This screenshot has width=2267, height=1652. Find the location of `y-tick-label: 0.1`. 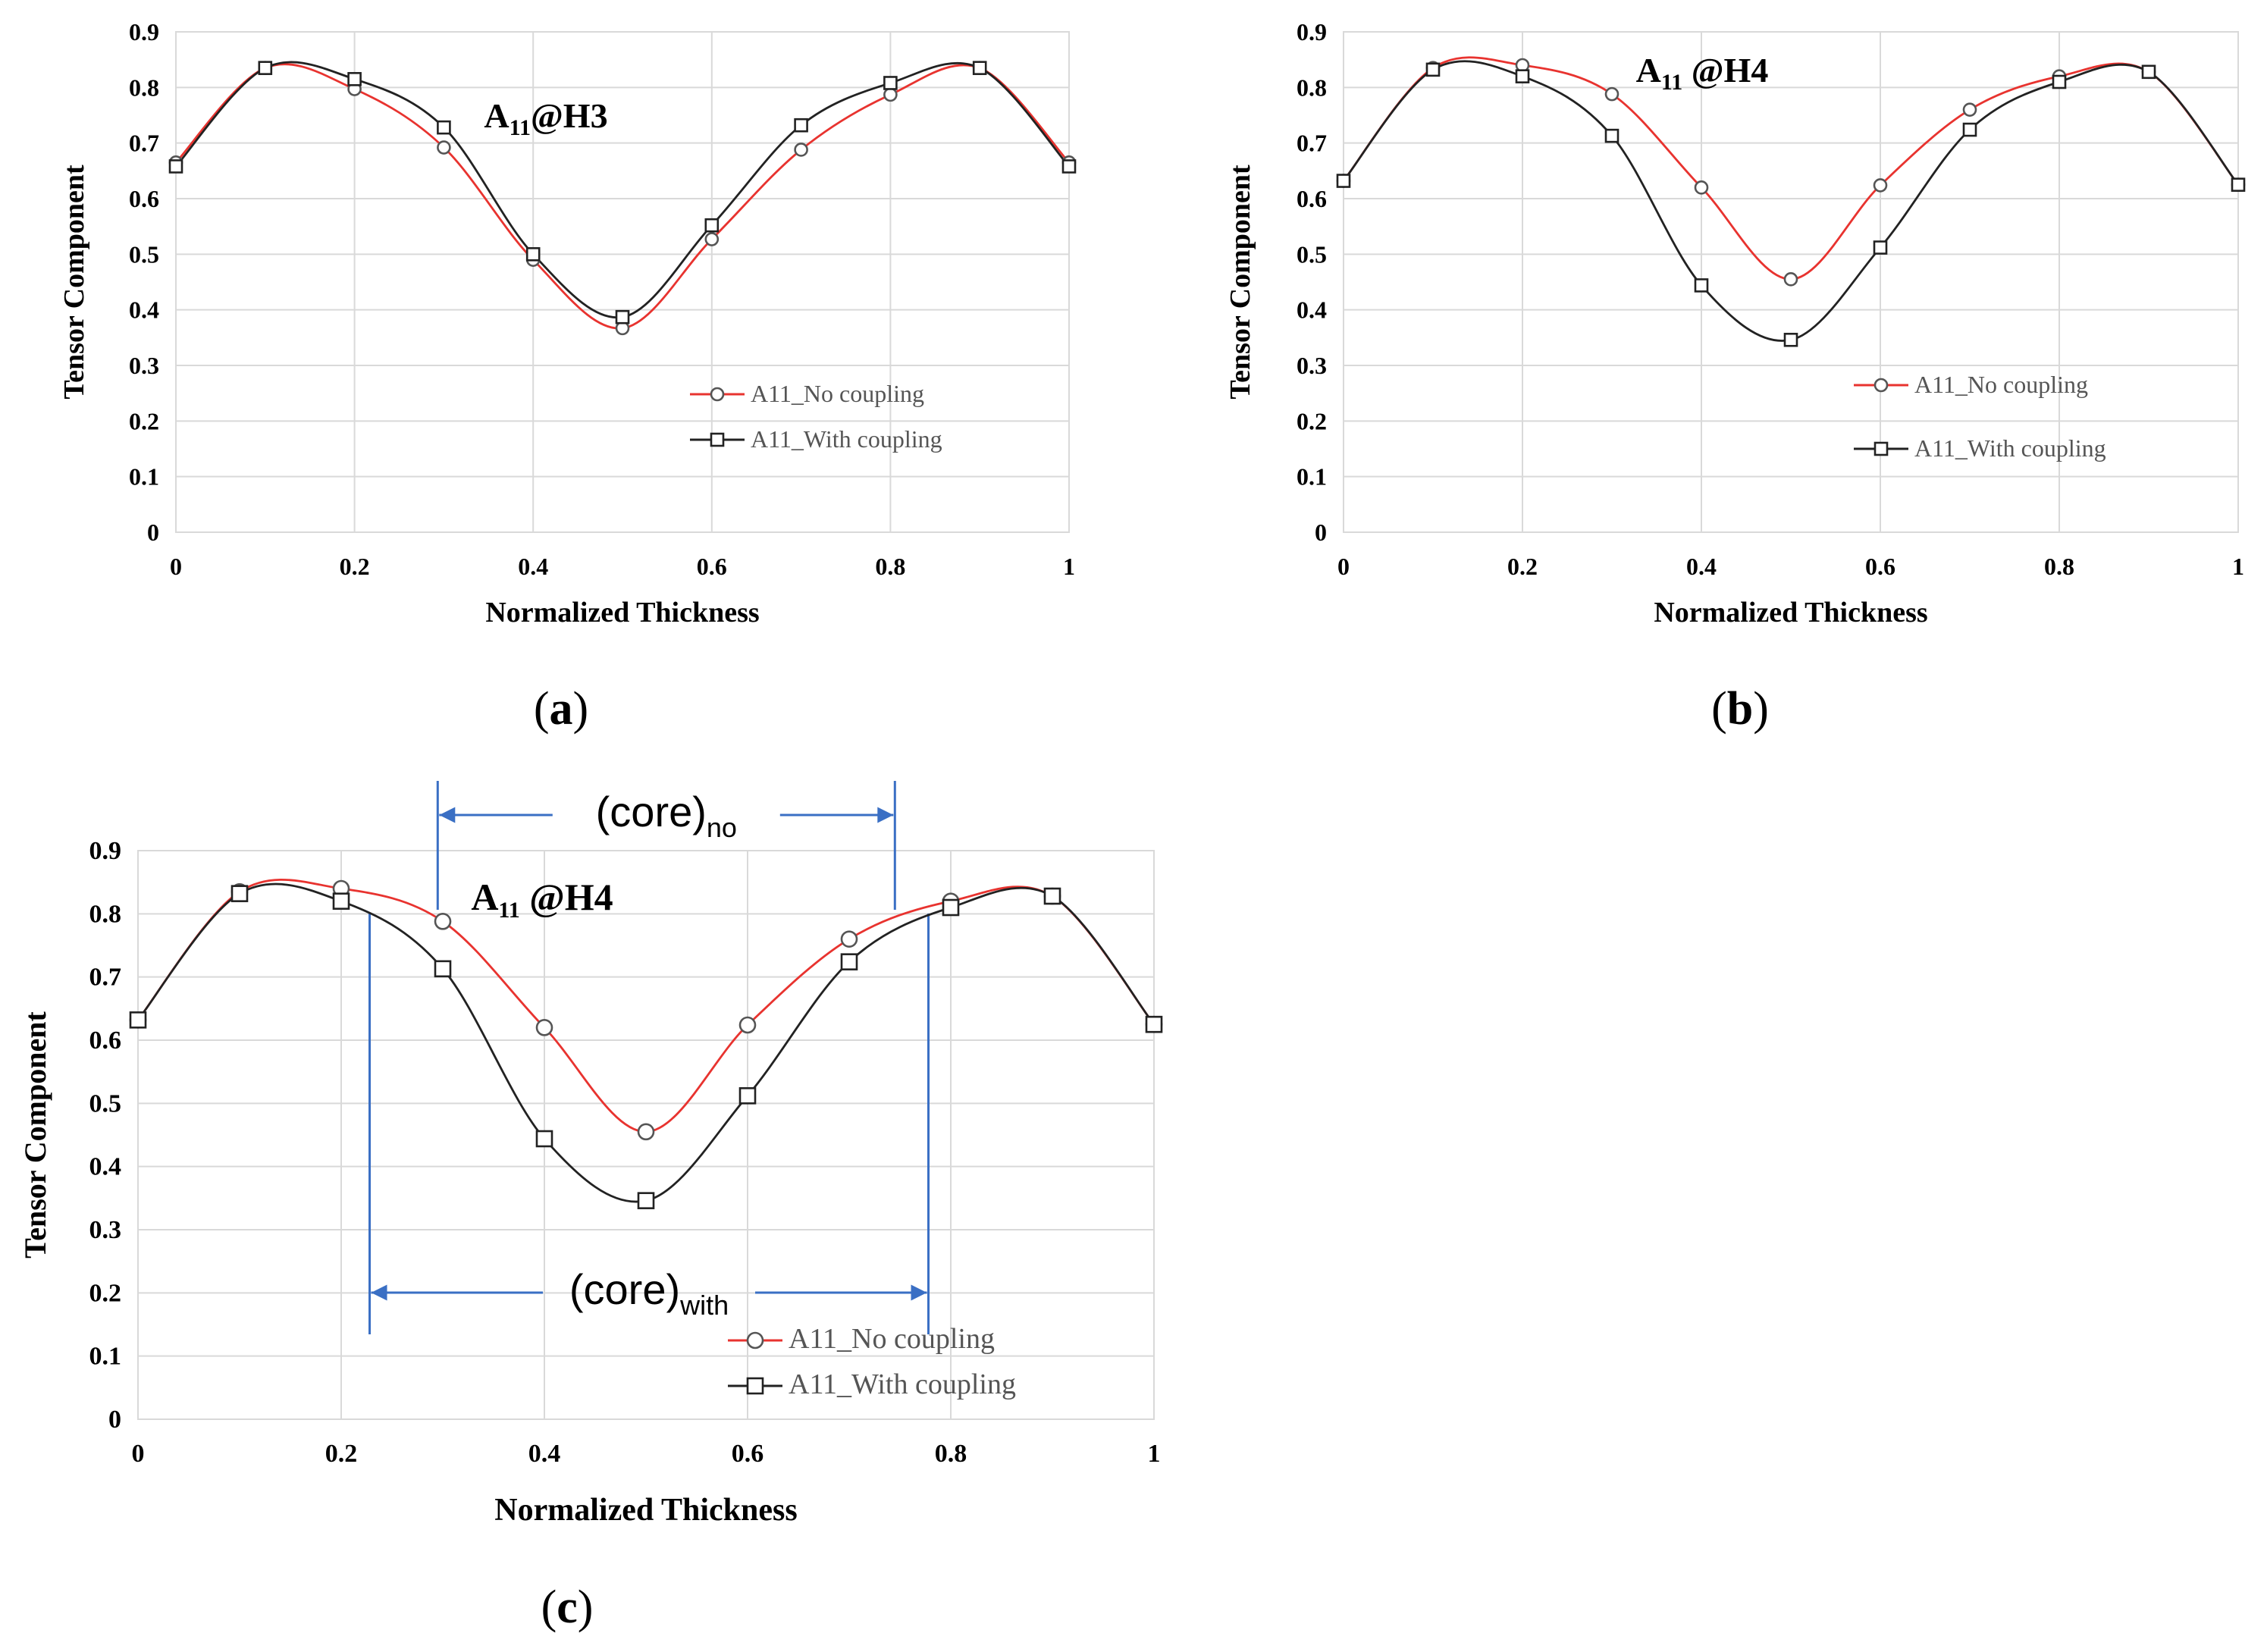

y-tick-label: 0.1 is located at coordinates (105, 1357).